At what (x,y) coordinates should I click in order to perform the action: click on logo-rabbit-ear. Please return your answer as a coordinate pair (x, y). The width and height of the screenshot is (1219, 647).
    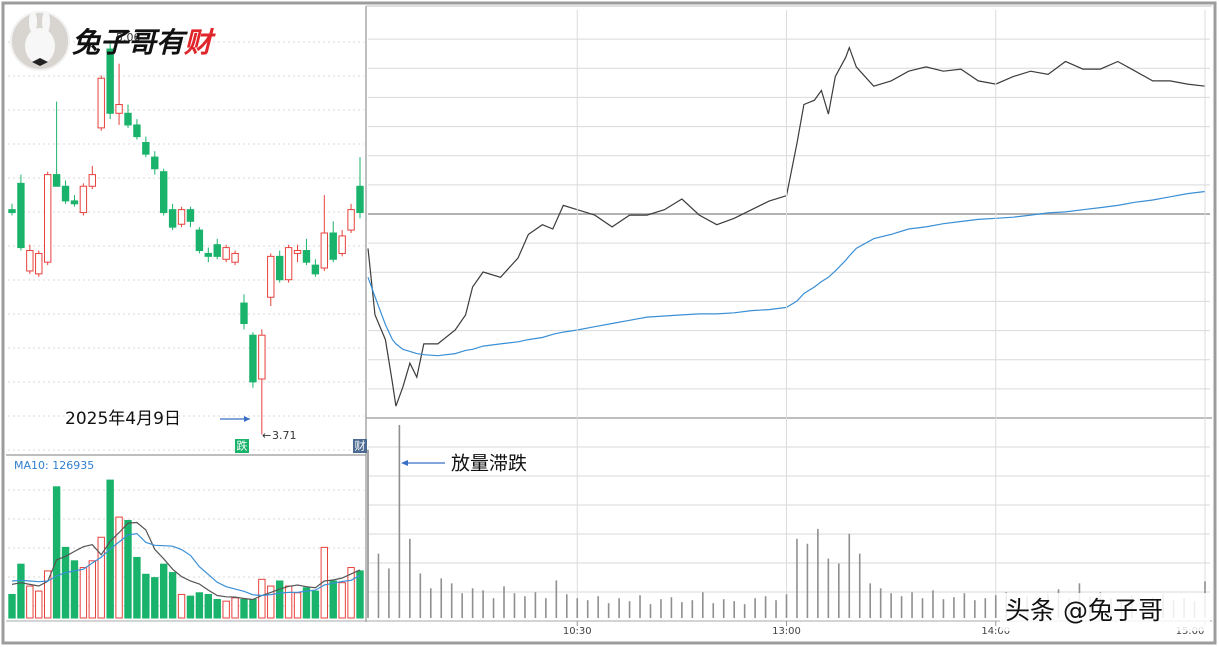
    Looking at the image, I should click on (33, 22).